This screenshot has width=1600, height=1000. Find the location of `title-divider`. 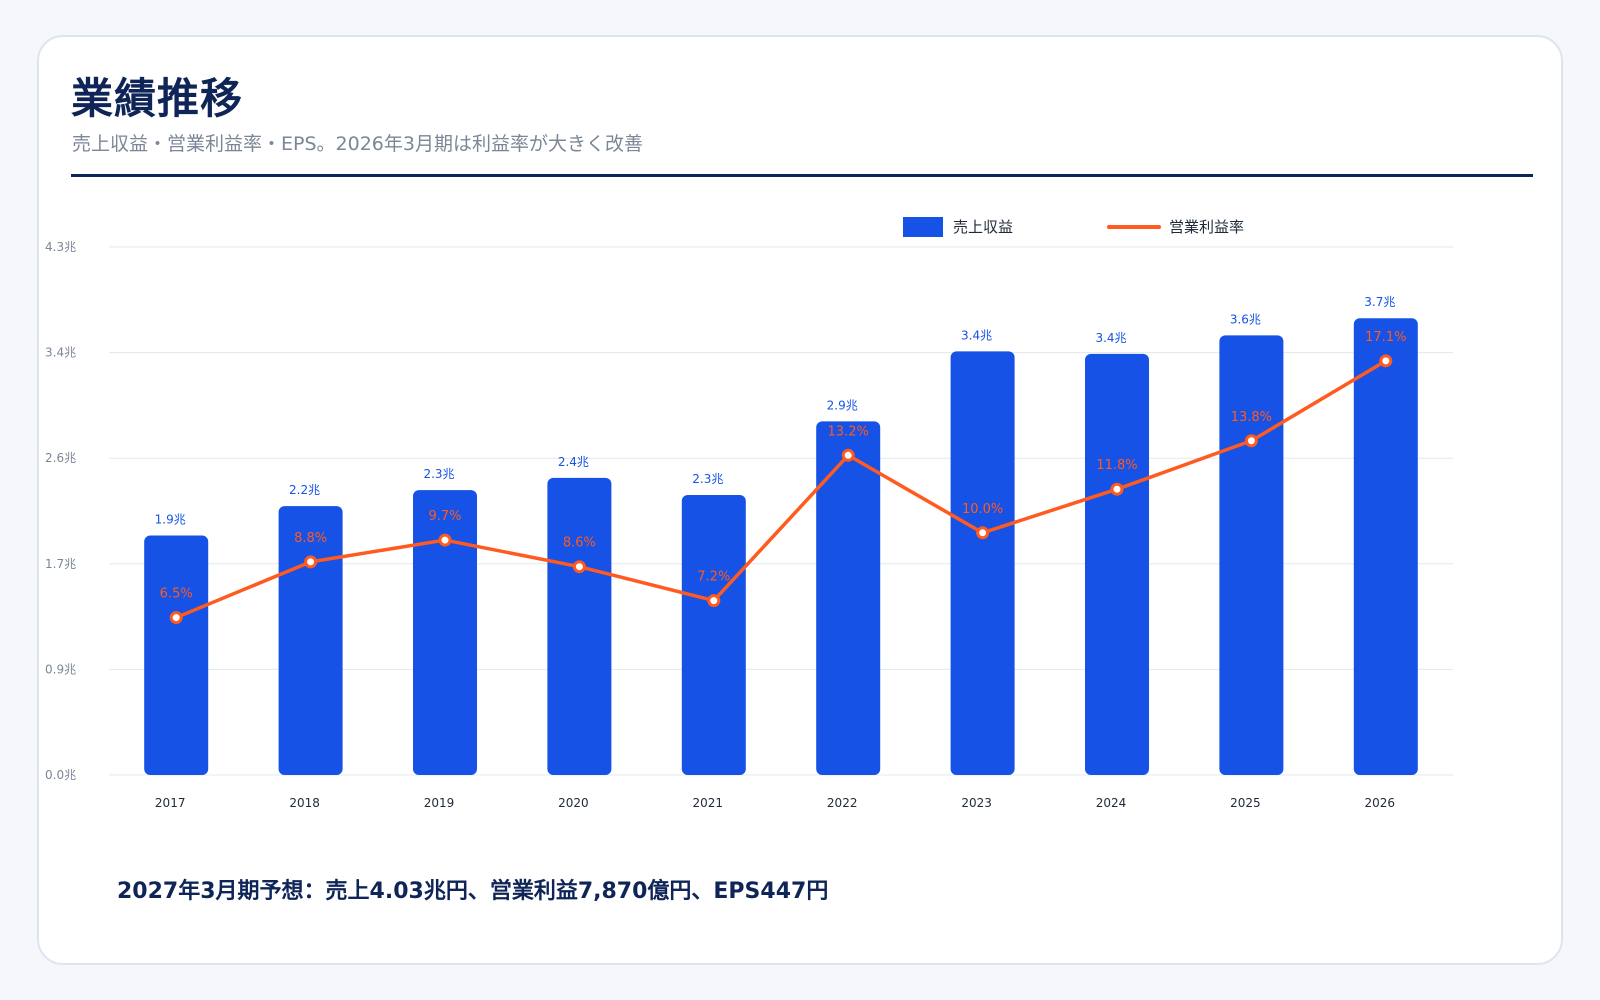

title-divider is located at coordinates (802, 175).